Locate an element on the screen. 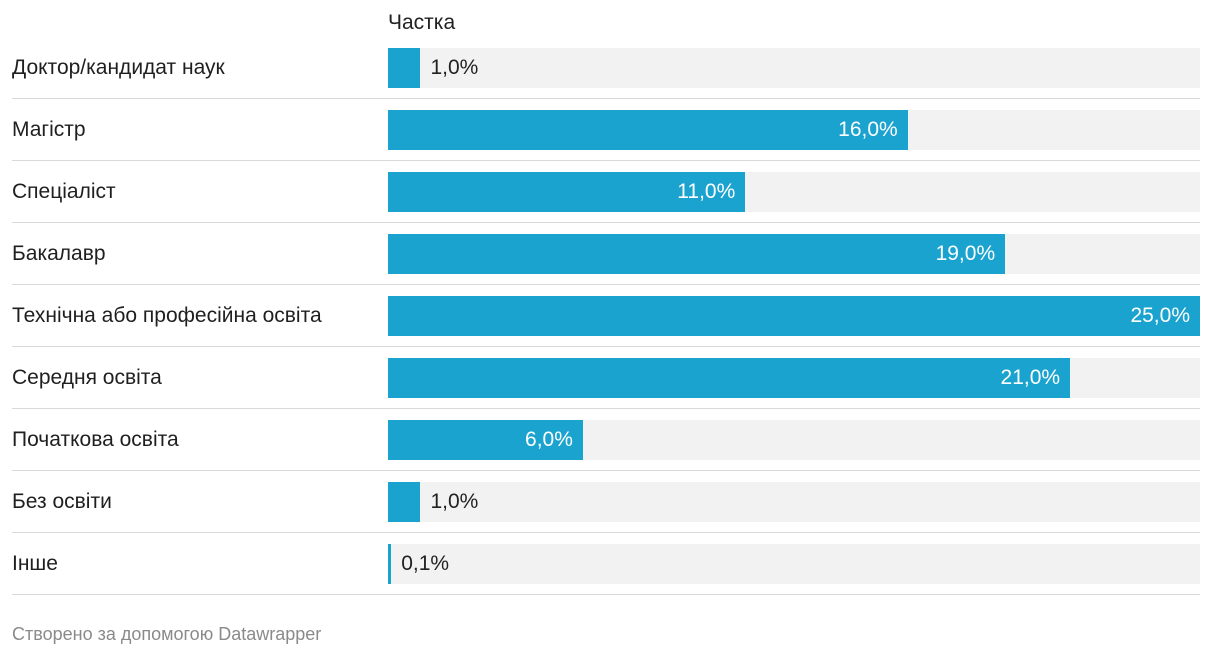  value-label: 16,0% is located at coordinates (868, 129).